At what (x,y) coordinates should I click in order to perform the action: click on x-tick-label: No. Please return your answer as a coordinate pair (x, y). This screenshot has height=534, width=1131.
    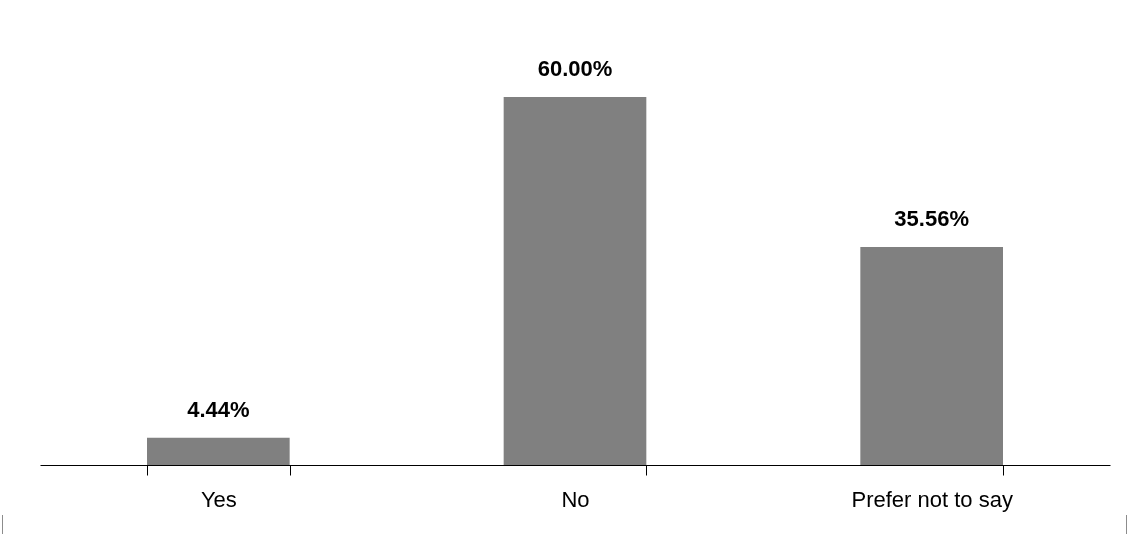
    Looking at the image, I should click on (575, 499).